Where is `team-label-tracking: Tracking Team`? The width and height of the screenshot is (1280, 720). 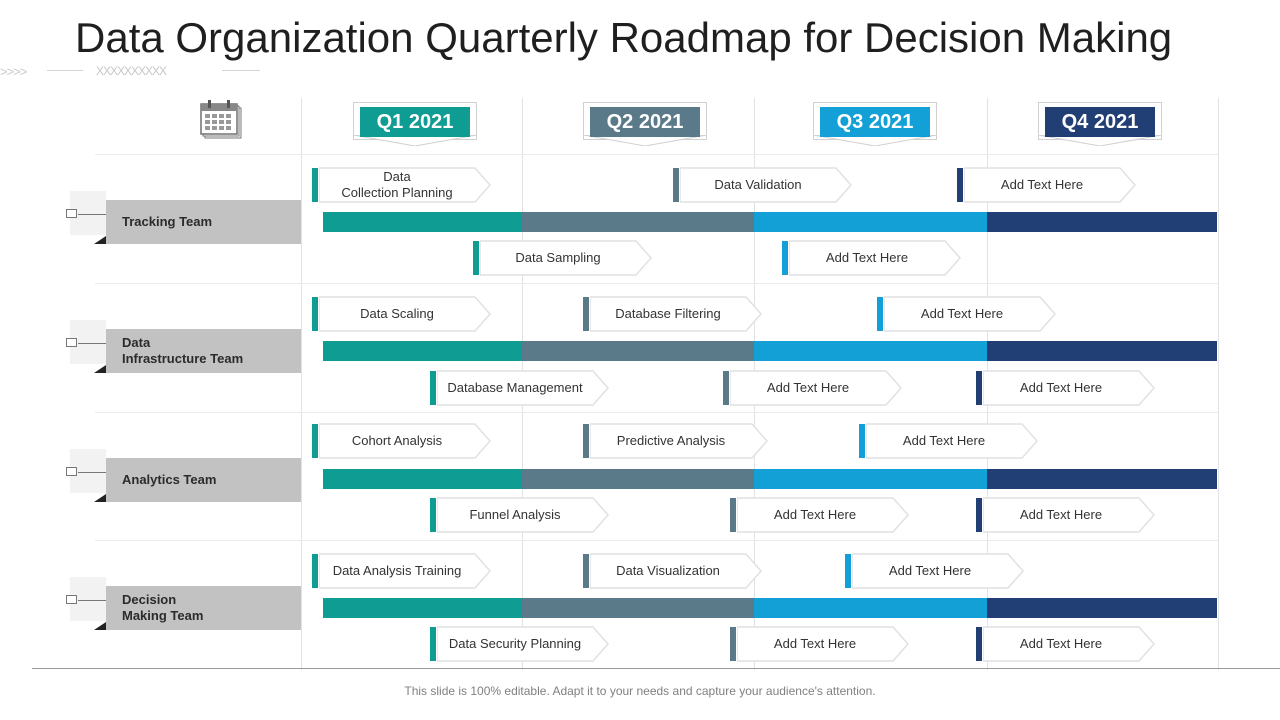
team-label-tracking: Tracking Team is located at coordinates (203, 222).